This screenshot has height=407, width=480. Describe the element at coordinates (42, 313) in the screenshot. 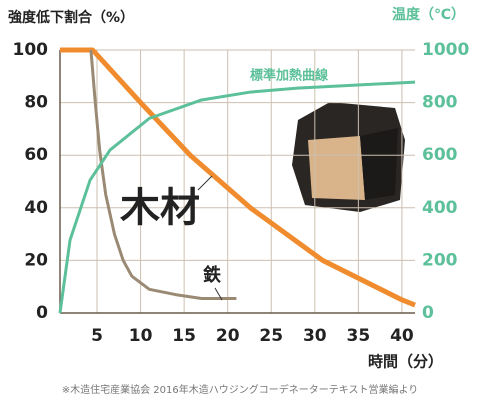

I see `y-tick-label: 0` at that location.